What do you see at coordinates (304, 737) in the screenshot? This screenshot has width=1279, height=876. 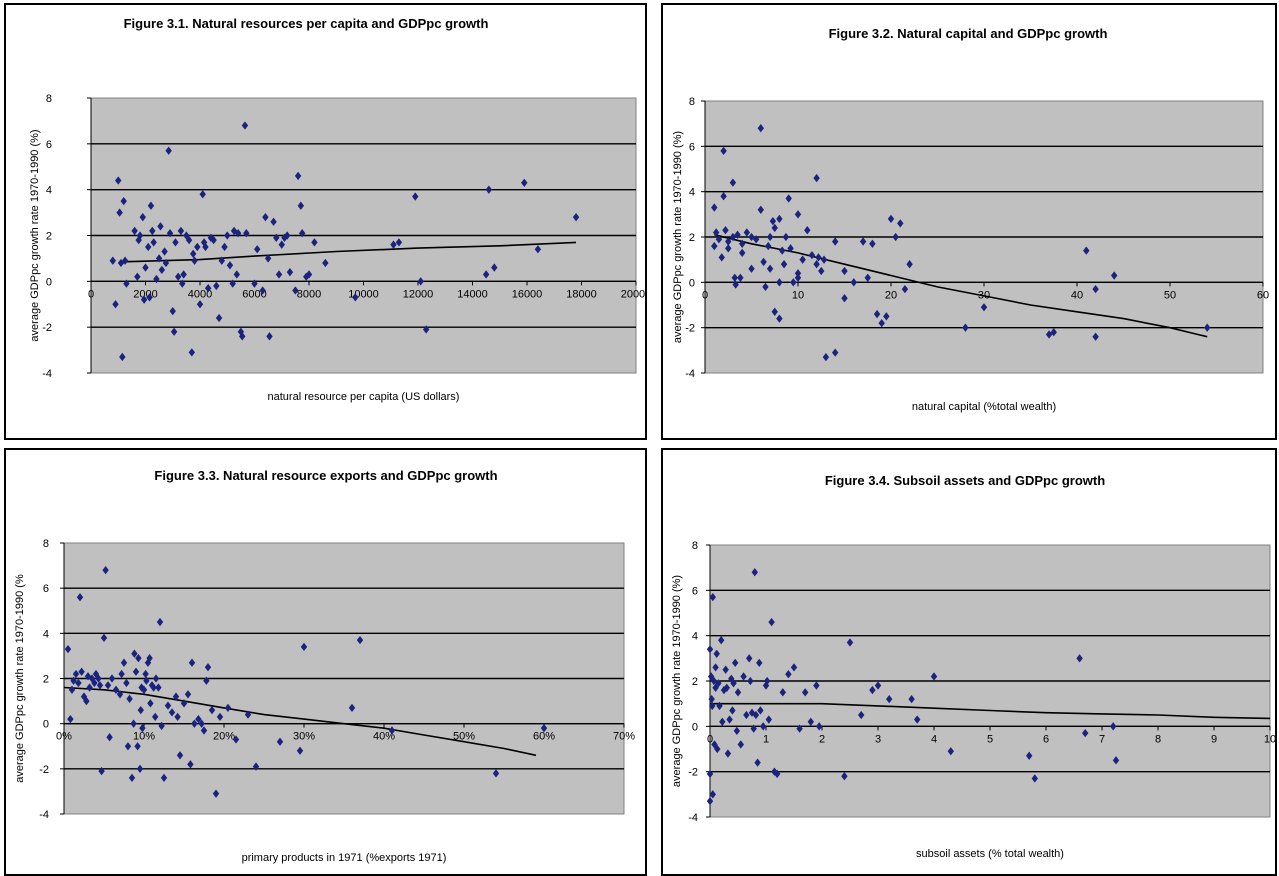 I see `x-tick-label: 30%` at bounding box center [304, 737].